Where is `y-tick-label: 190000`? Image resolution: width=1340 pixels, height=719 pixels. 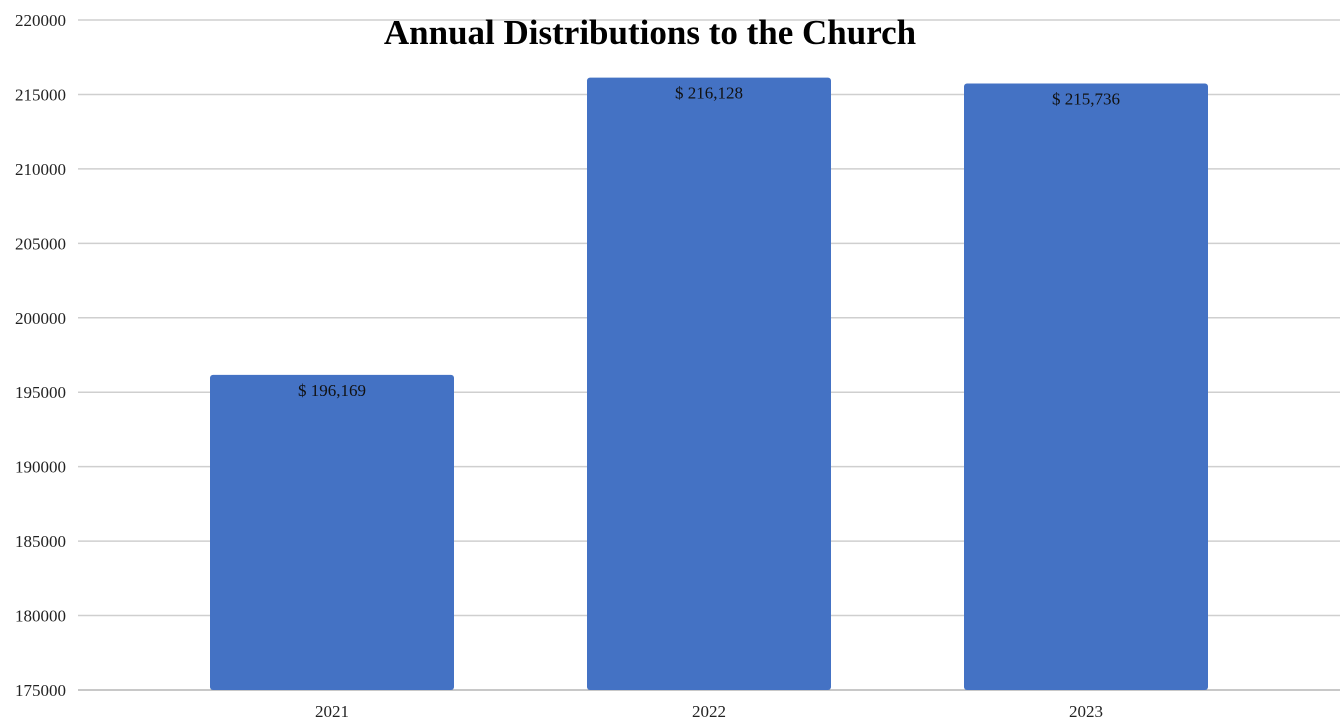 y-tick-label: 190000 is located at coordinates (40, 467).